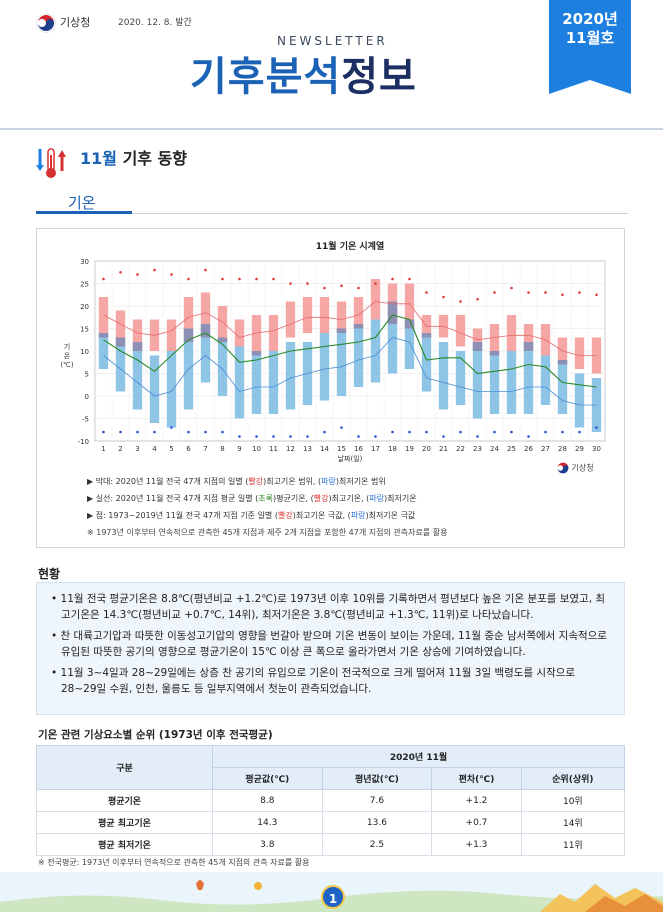 This screenshot has width=663, height=912. I want to click on table-period: 2020년 11월, so click(418, 756).